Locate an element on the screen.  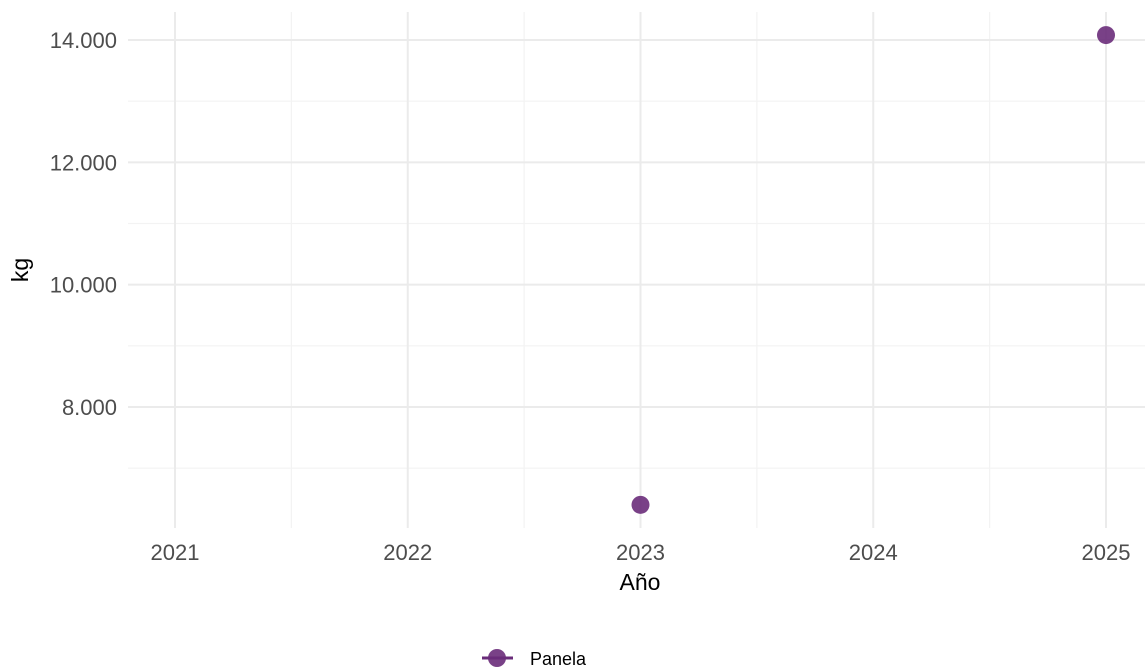
x-tick-label: 2025 is located at coordinates (1106, 552).